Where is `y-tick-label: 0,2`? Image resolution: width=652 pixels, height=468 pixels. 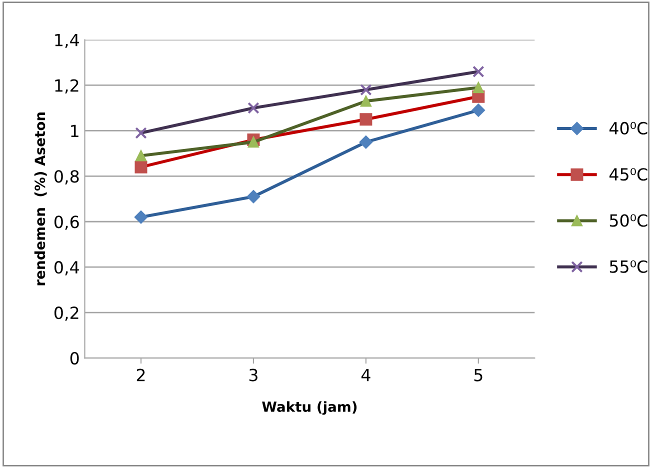
y-tick-label: 0,2 is located at coordinates (66, 313).